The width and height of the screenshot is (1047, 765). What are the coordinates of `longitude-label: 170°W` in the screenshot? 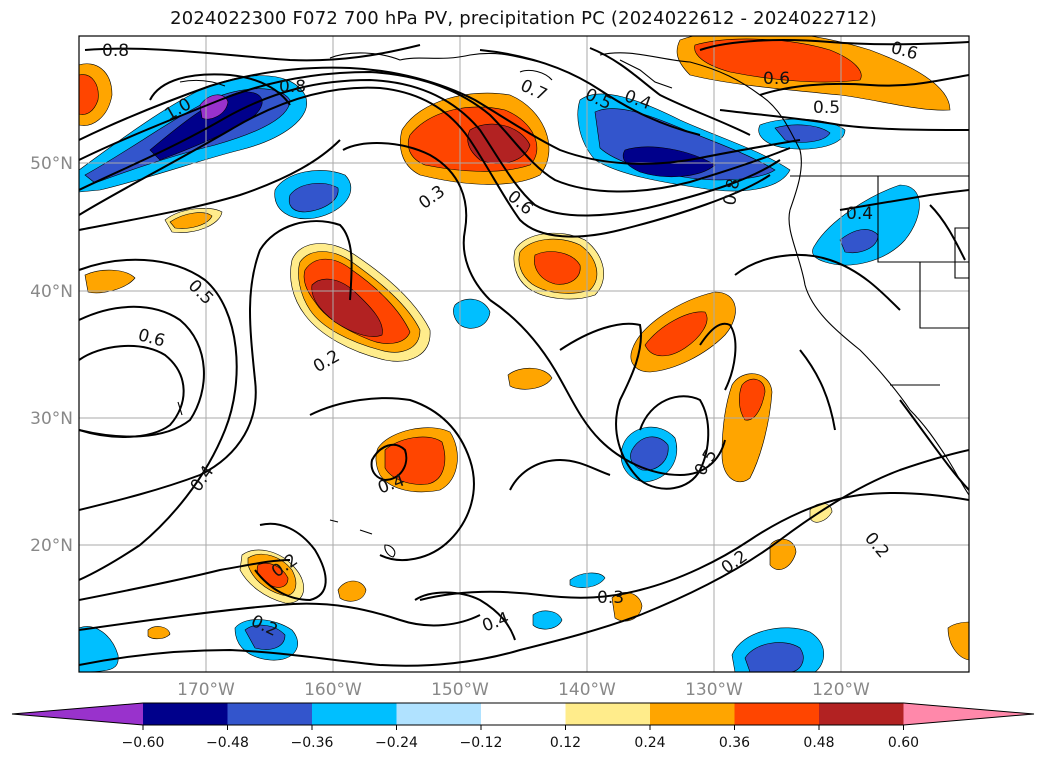 It's located at (206, 690).